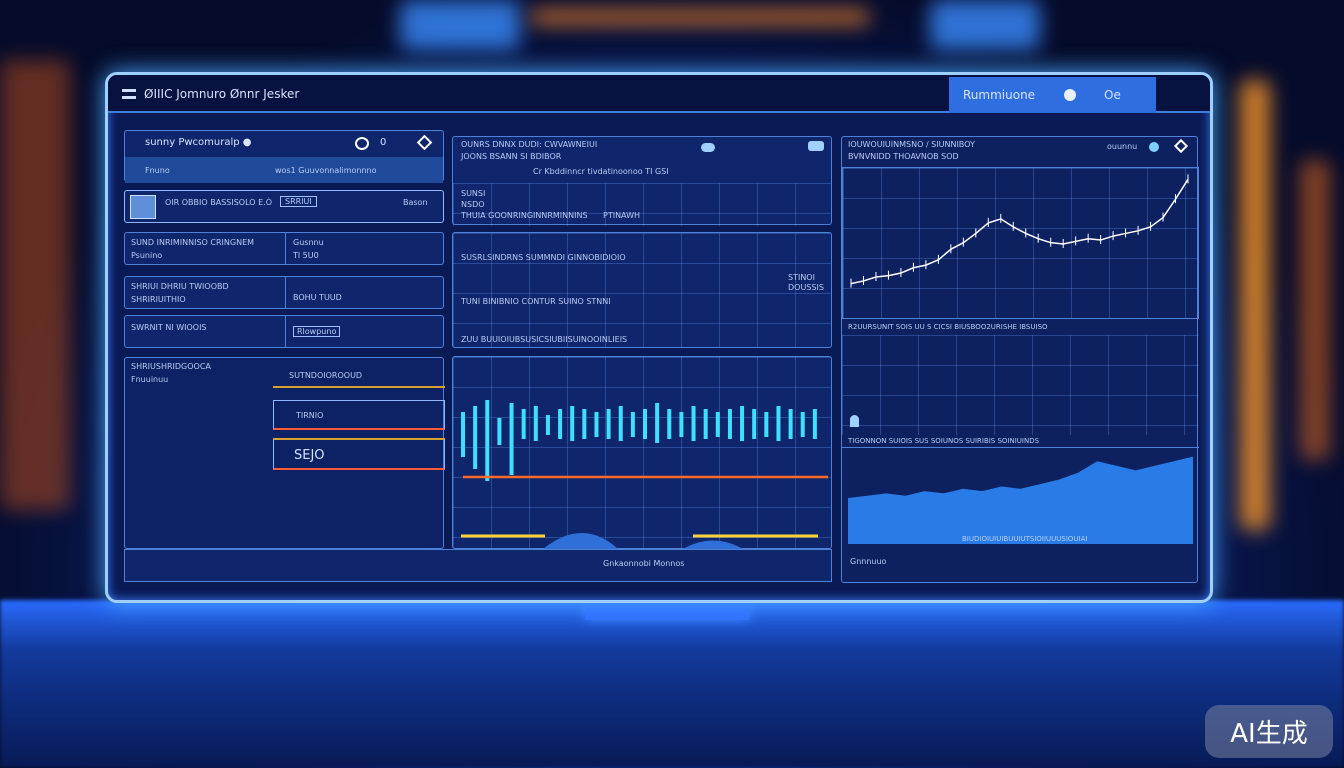 Image resolution: width=1344 pixels, height=768 pixels. I want to click on panel-value: Bason, so click(415, 202).